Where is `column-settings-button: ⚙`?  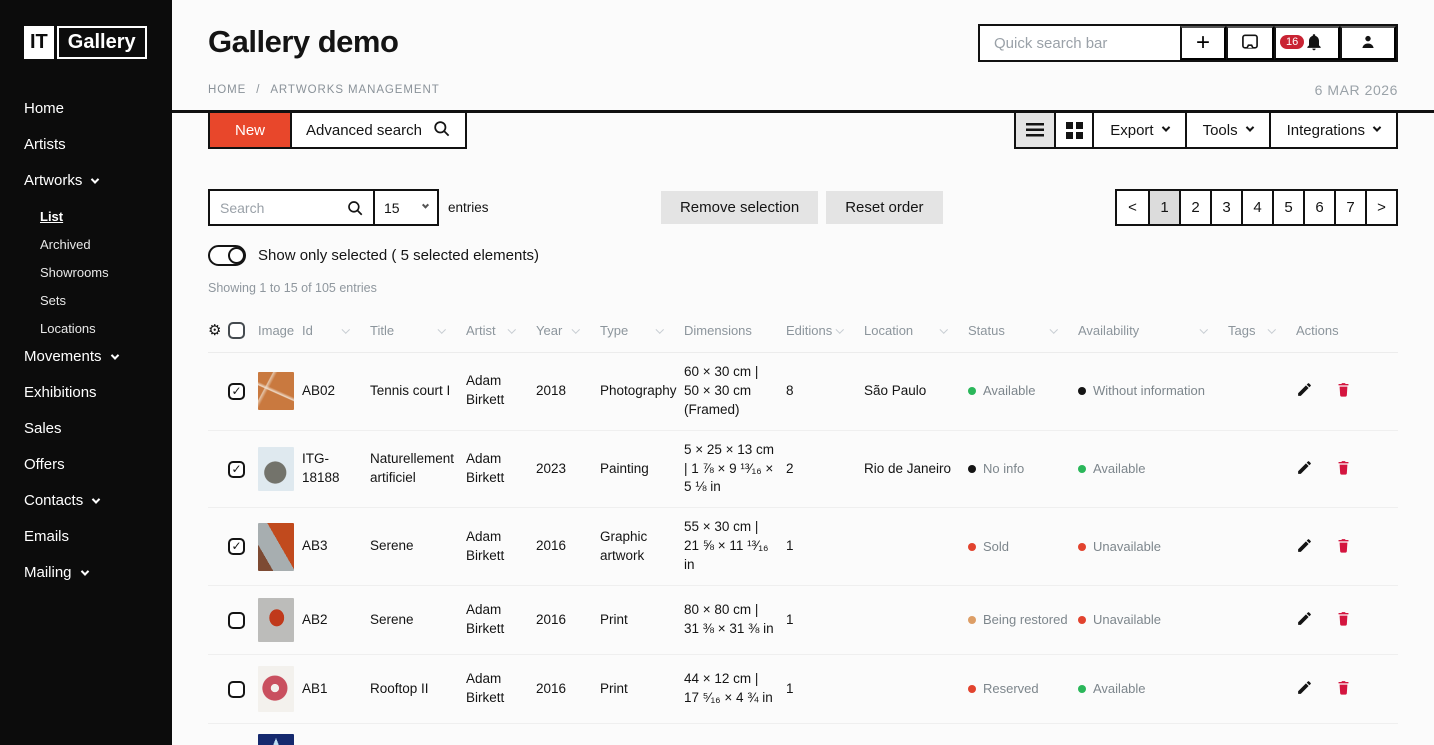
column-settings-button: ⚙ is located at coordinates (218, 330).